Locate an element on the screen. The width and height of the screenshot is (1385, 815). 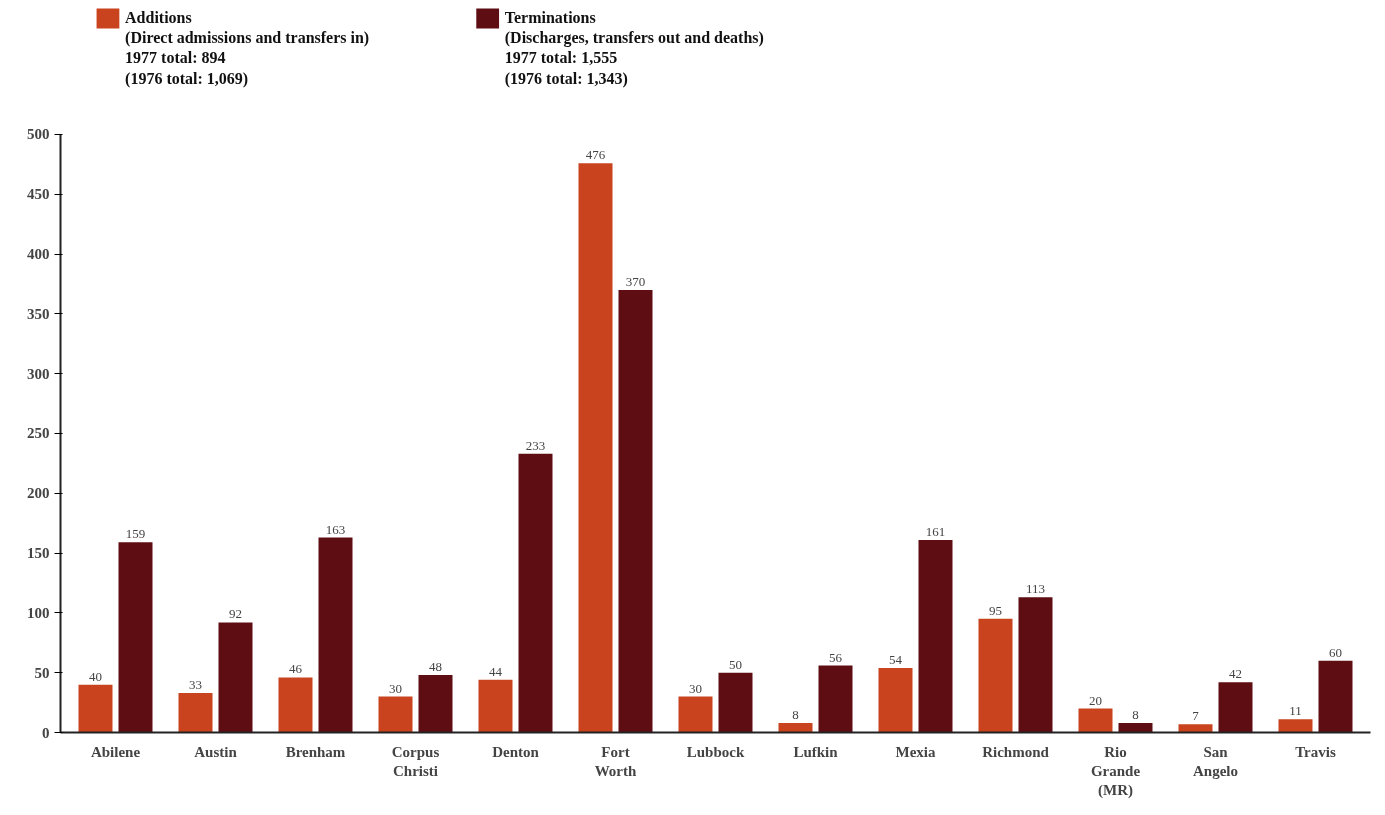
data-label: 56 is located at coordinates (836, 657).